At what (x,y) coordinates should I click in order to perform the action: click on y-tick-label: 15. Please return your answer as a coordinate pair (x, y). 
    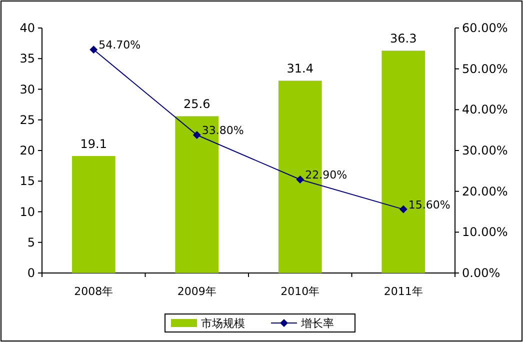
    Looking at the image, I should click on (27, 181).